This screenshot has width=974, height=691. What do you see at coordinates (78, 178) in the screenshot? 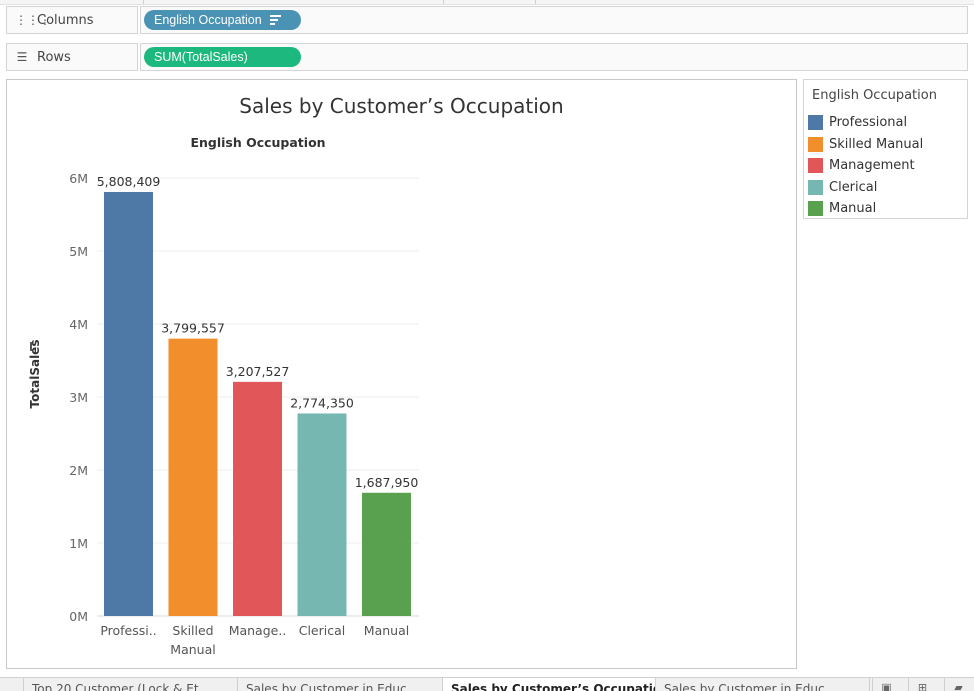
I see `y-tick-label: 6M` at bounding box center [78, 178].